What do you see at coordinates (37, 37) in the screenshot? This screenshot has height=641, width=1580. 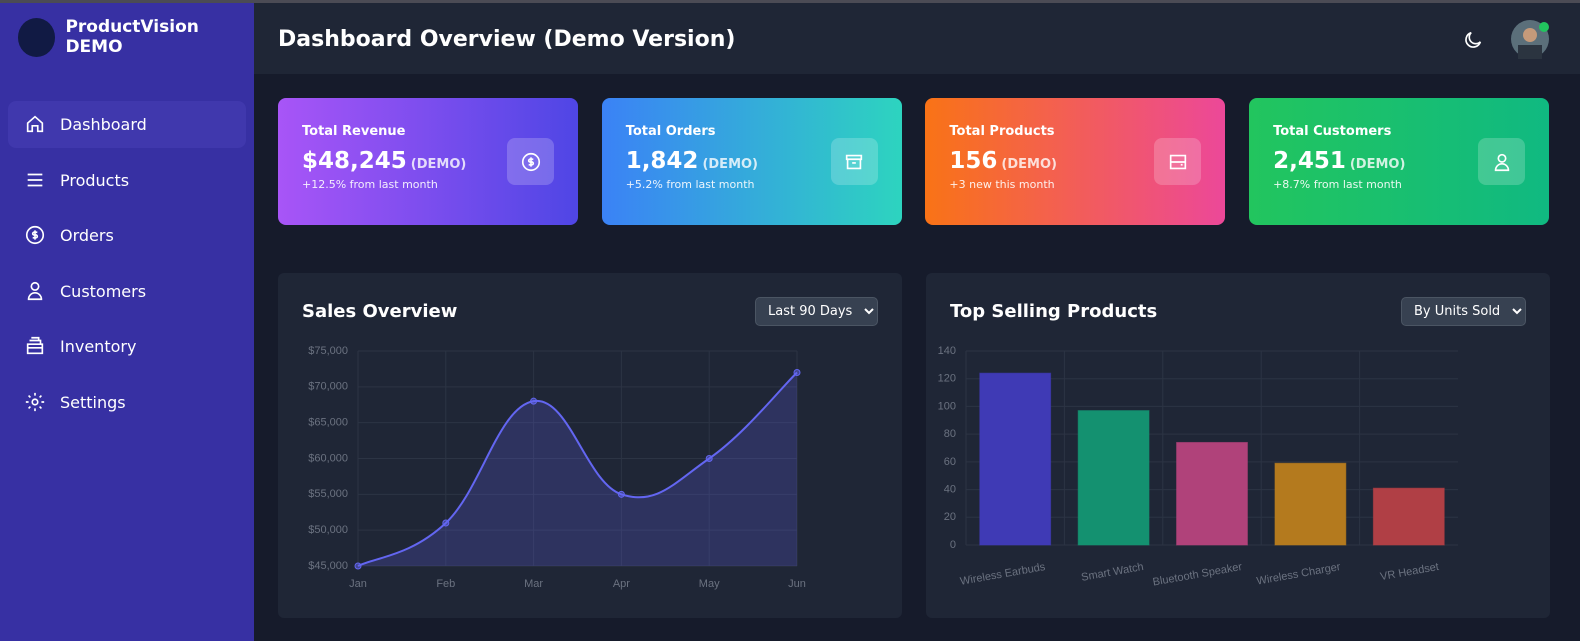 I see `logo` at bounding box center [37, 37].